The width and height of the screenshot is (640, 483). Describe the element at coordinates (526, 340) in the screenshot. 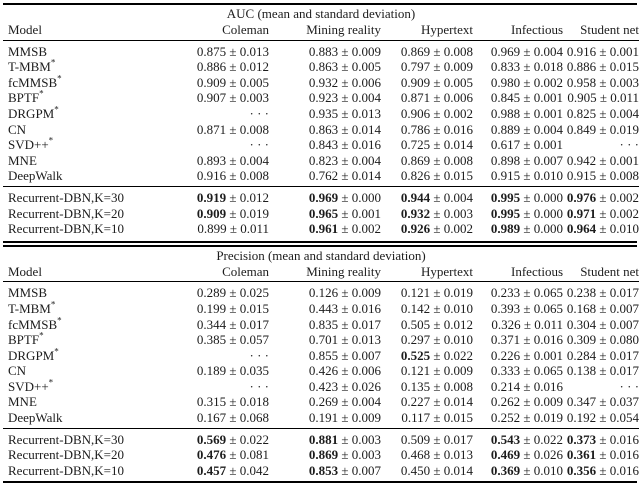

I see `value-cell: 0.371 ± 0.016` at that location.